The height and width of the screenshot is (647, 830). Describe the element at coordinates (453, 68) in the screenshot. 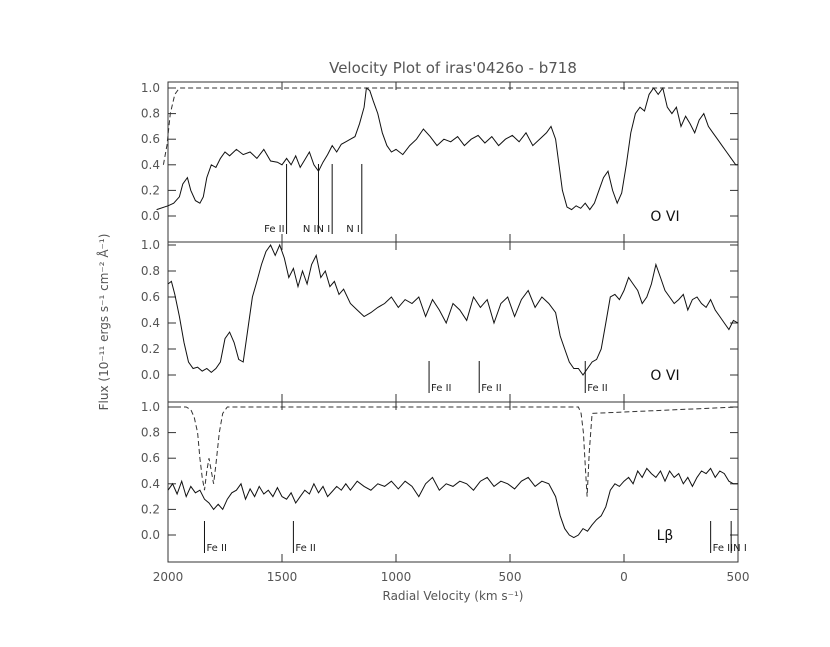

I see `chart-title: Velocity Plot of iras'0426o - b718` at that location.